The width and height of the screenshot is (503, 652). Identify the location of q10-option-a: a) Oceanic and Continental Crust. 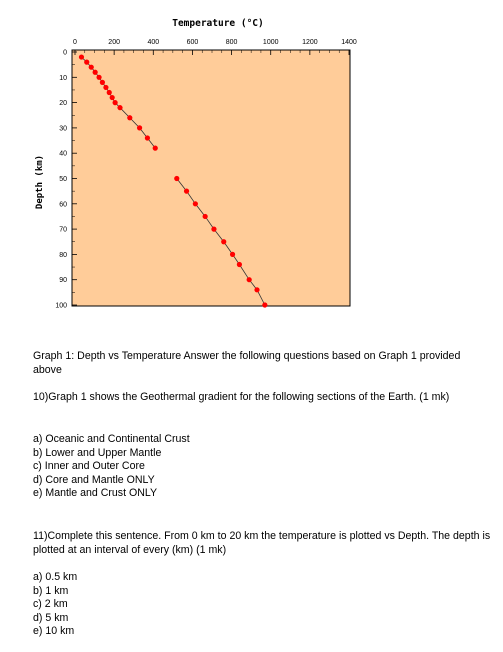
(111, 439).